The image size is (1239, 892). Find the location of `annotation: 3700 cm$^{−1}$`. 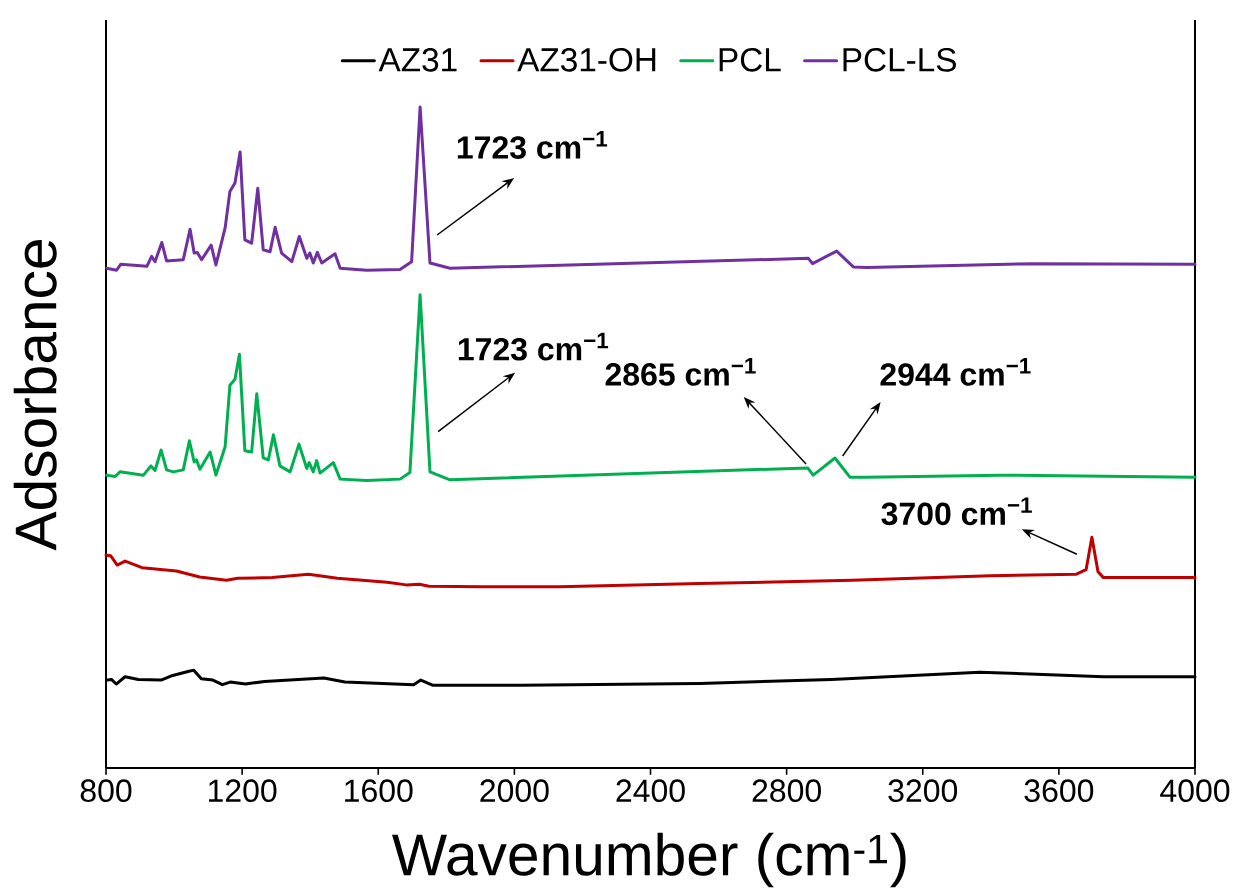

annotation: 3700 cm$^{−1}$ is located at coordinates (956, 511).